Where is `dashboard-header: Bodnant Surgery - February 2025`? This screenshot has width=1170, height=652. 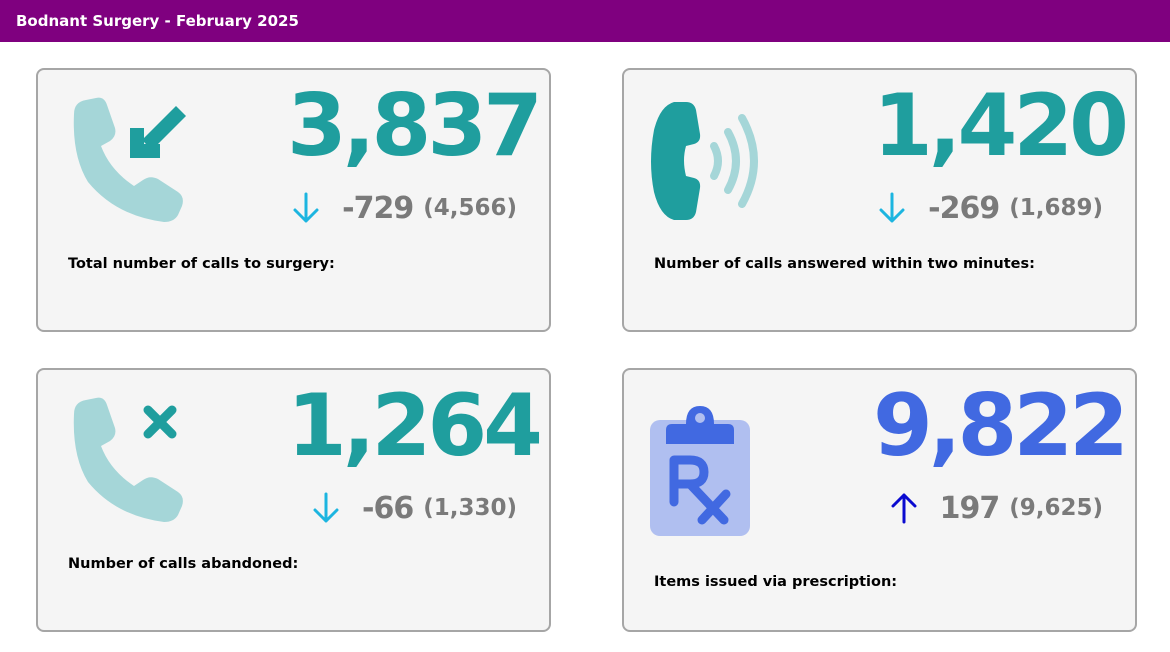 dashboard-header: Bodnant Surgery - February 2025 is located at coordinates (585, 21).